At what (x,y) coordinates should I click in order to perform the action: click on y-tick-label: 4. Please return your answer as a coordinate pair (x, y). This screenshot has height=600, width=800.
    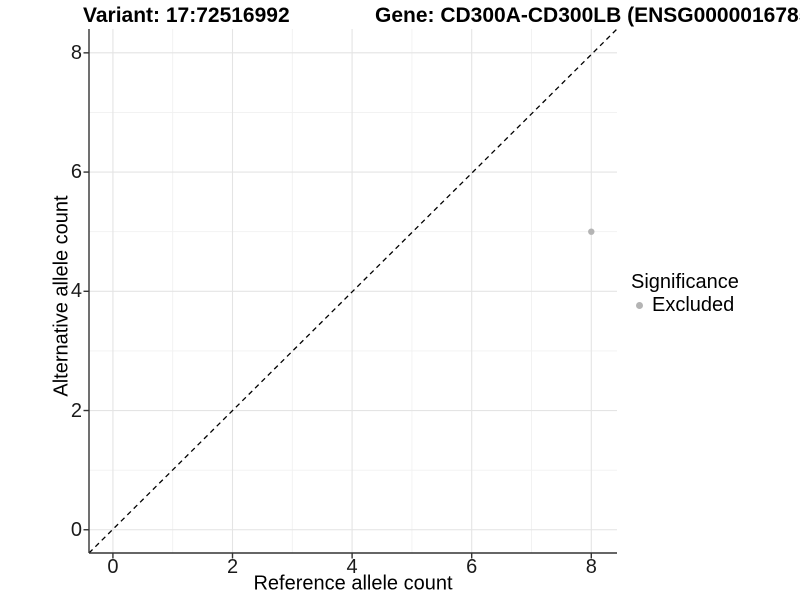
    Looking at the image, I should click on (76, 291).